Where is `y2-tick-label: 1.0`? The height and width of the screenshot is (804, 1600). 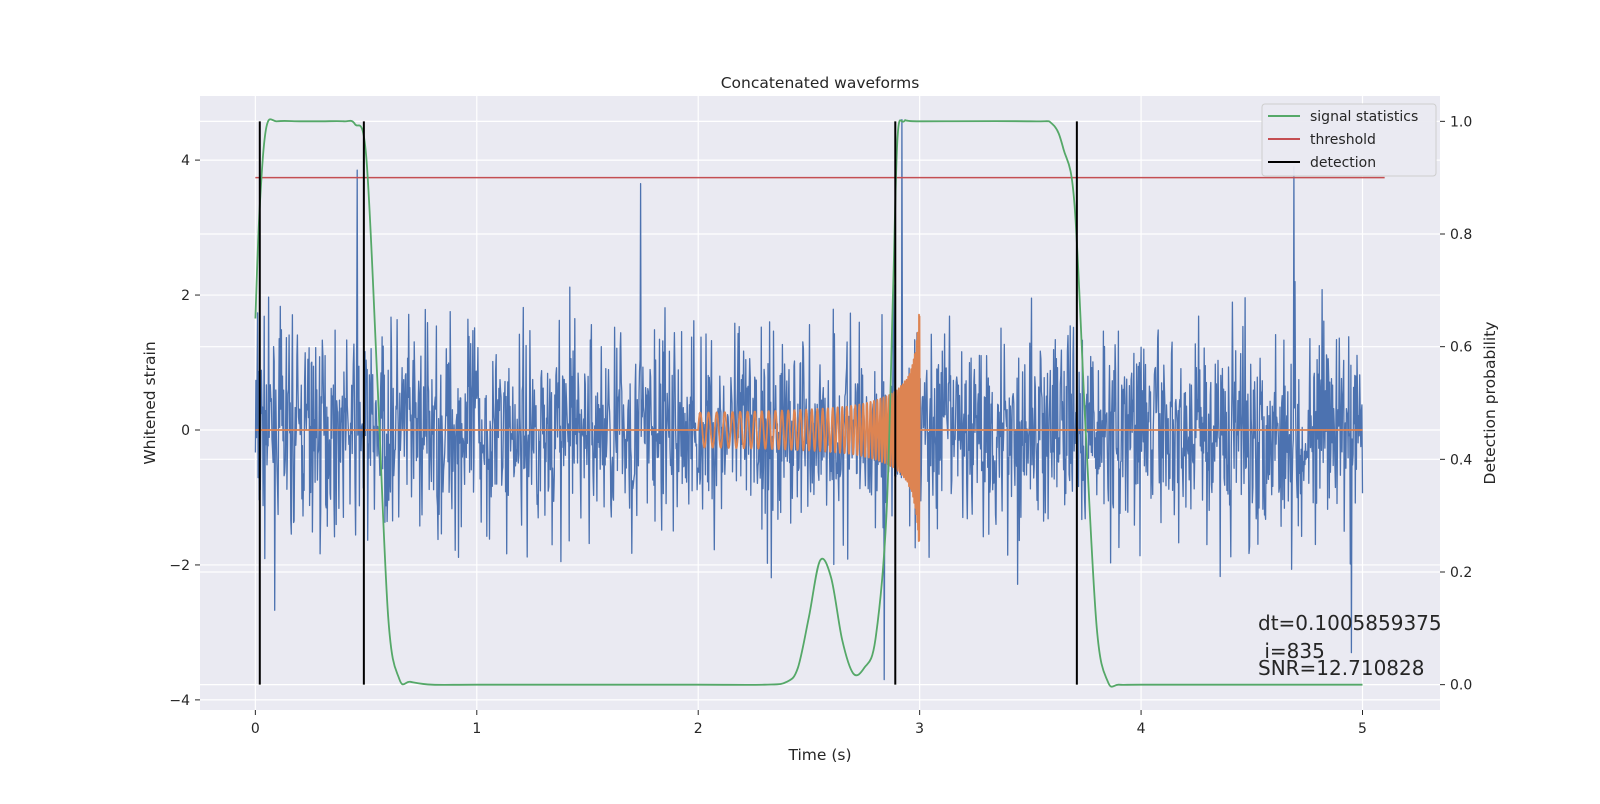 y2-tick-label: 1.0 is located at coordinates (1461, 122).